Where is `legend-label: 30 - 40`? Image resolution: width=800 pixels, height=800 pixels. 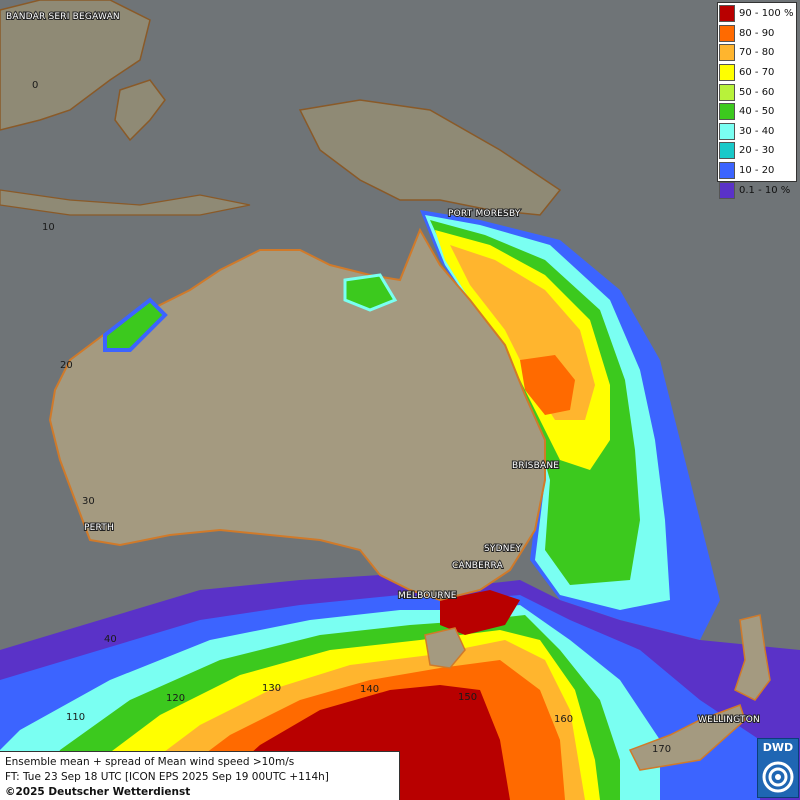 legend-label: 30 - 40 is located at coordinates (757, 131).